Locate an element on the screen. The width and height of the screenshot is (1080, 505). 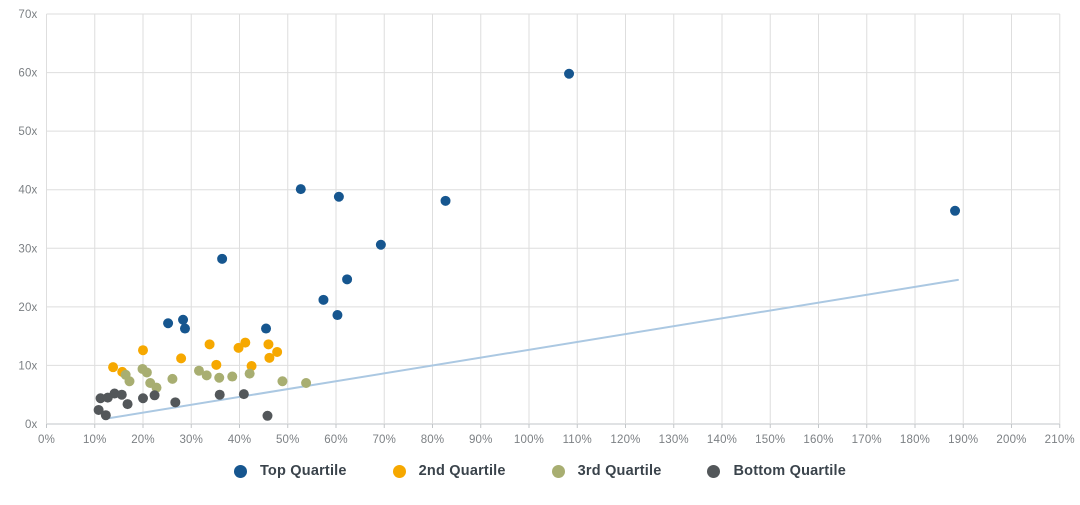
x-axis-tick-label: 160% is located at coordinates (818, 440).